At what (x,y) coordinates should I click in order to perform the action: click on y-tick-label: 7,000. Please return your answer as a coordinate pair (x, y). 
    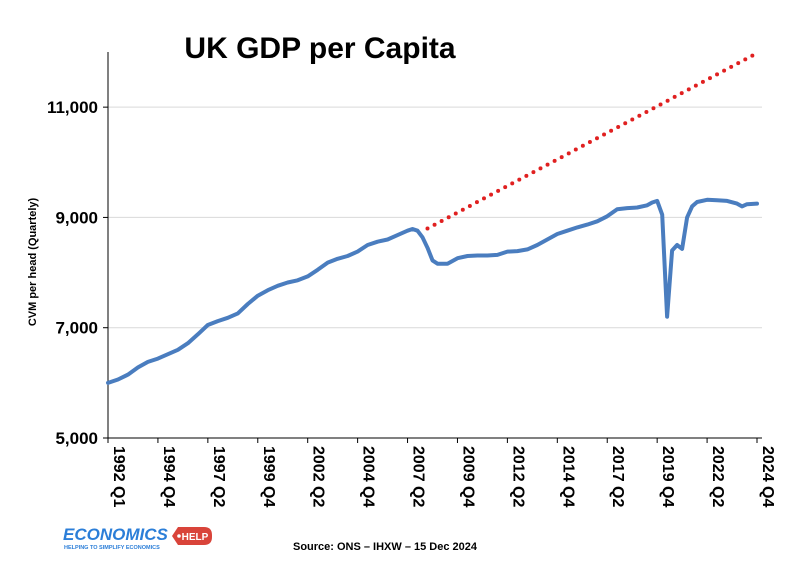
    Looking at the image, I should click on (76, 328).